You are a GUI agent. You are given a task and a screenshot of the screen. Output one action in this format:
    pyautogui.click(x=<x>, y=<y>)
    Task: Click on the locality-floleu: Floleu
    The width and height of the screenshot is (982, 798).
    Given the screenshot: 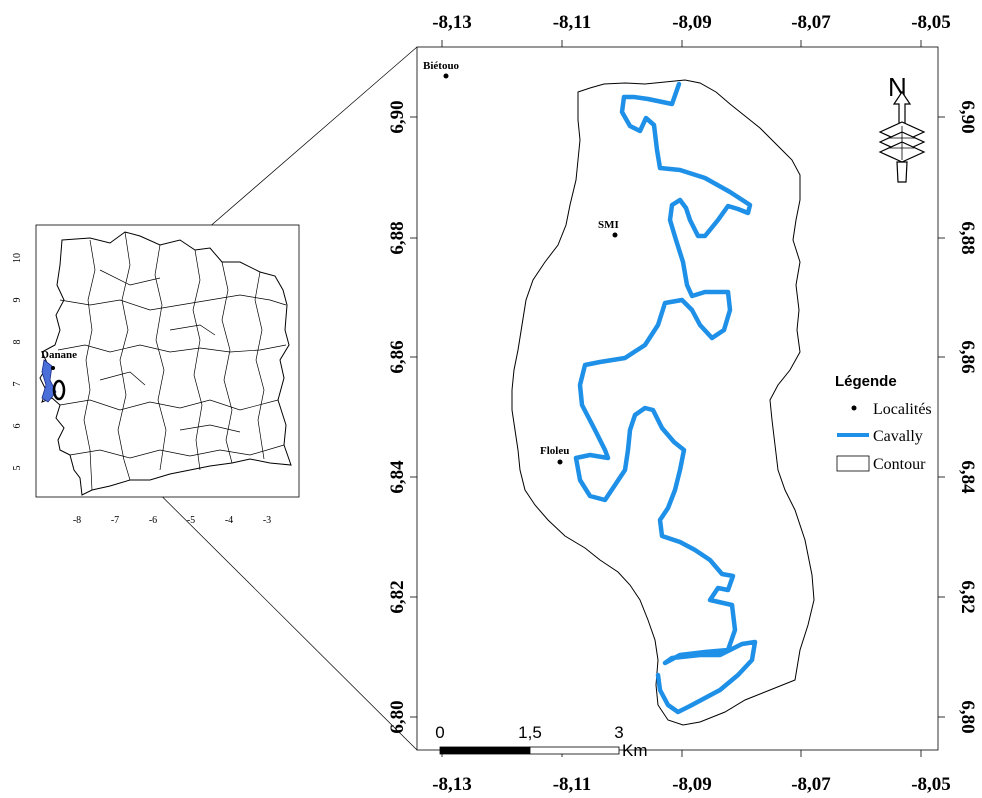 What is the action you would take?
    pyautogui.click(x=554, y=455)
    